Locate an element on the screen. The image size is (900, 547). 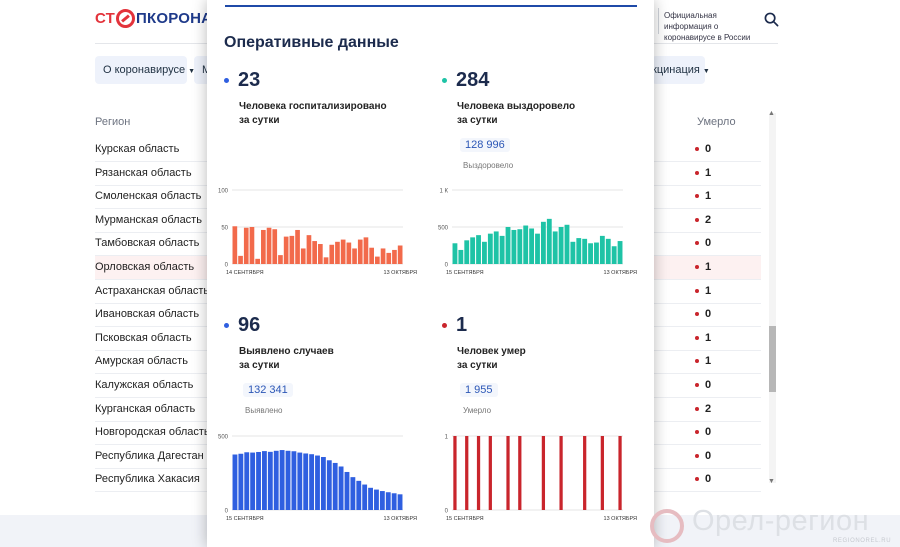
modal-title: Оперативные данные is located at coordinates (311, 42).